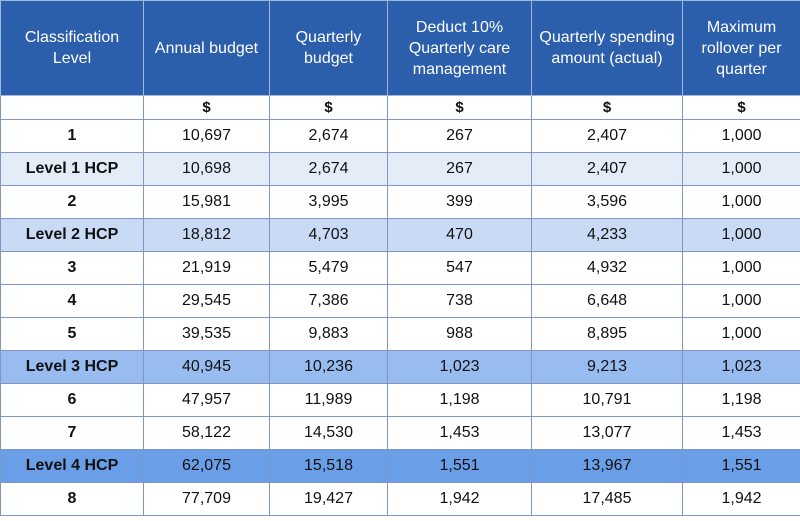 This screenshot has width=800, height=521. Describe the element at coordinates (72, 136) in the screenshot. I see `level-cell: 1` at that location.